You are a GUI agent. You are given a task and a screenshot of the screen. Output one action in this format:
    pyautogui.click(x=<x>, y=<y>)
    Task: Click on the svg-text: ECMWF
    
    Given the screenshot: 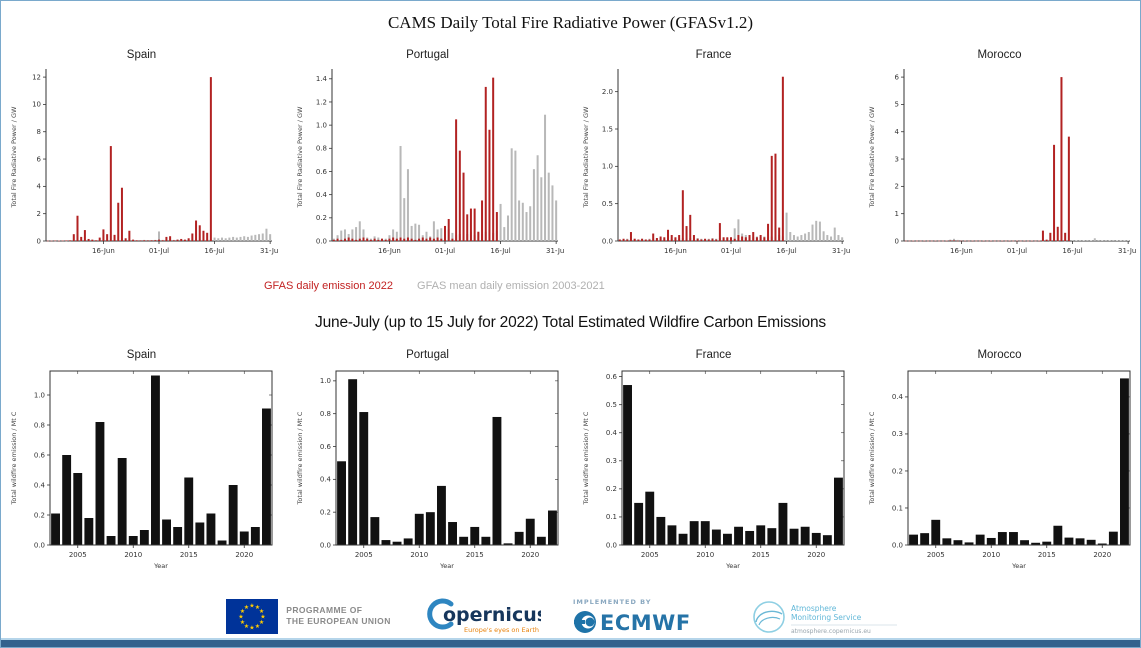 What is the action you would take?
    pyautogui.click(x=645, y=623)
    